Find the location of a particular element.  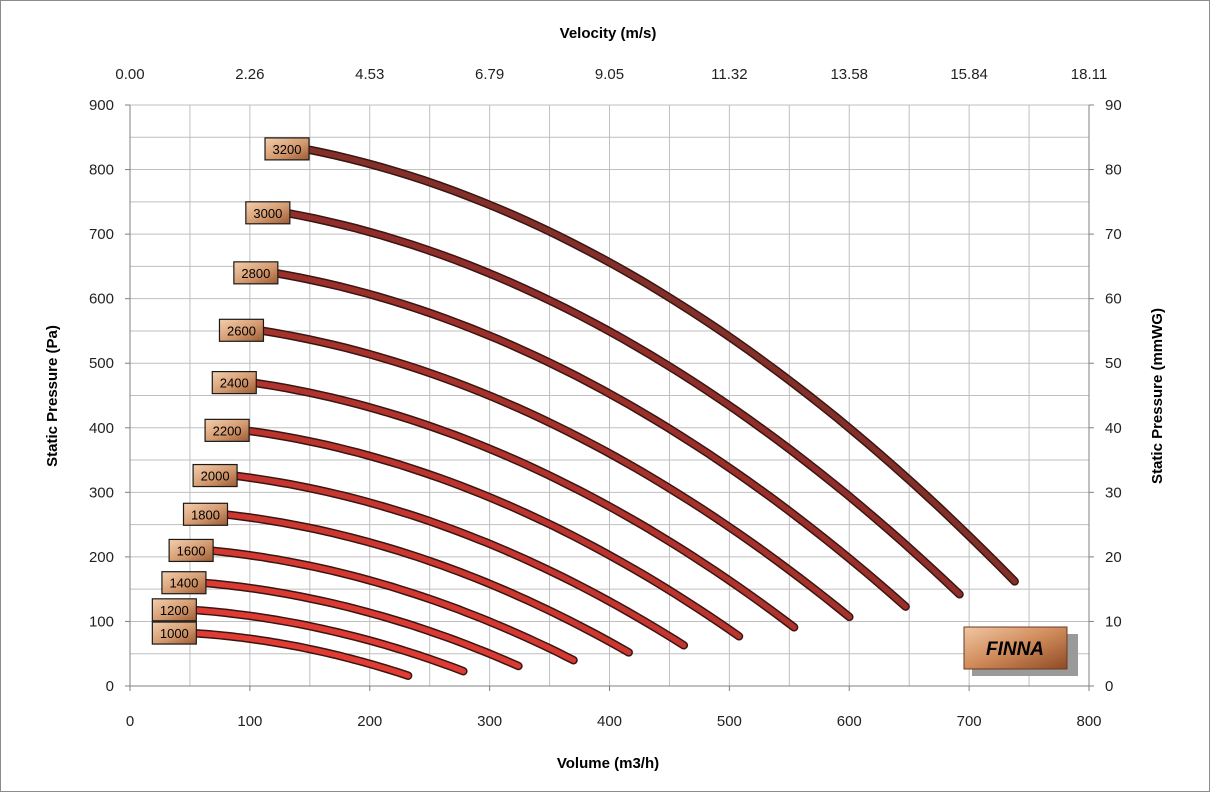

curve-label-1600: 1600 is located at coordinates (191, 550).